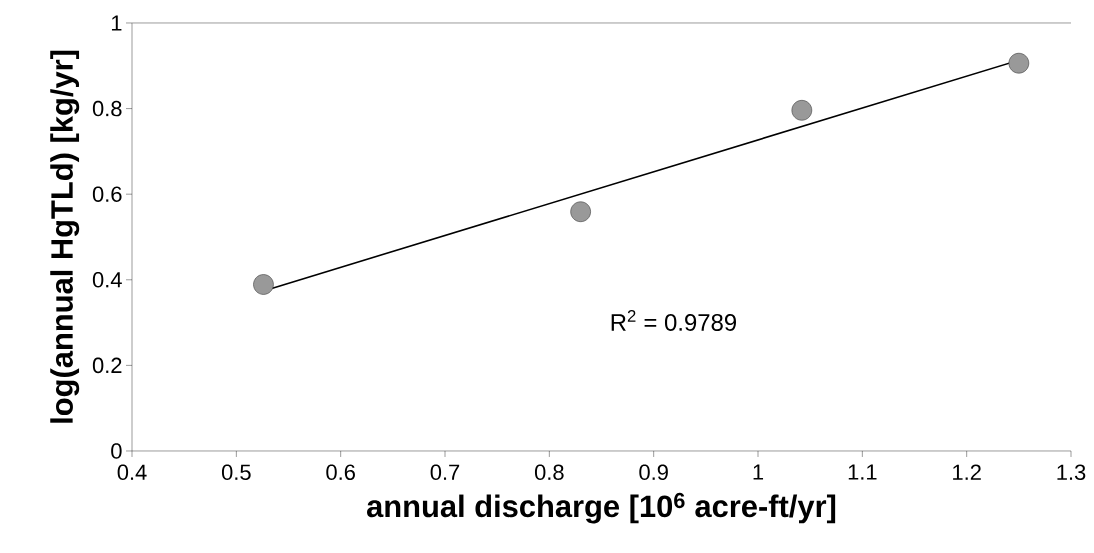 Image resolution: width=1094 pixels, height=553 pixels. Describe the element at coordinates (758, 472) in the screenshot. I see `x-tick-label: 1` at that location.